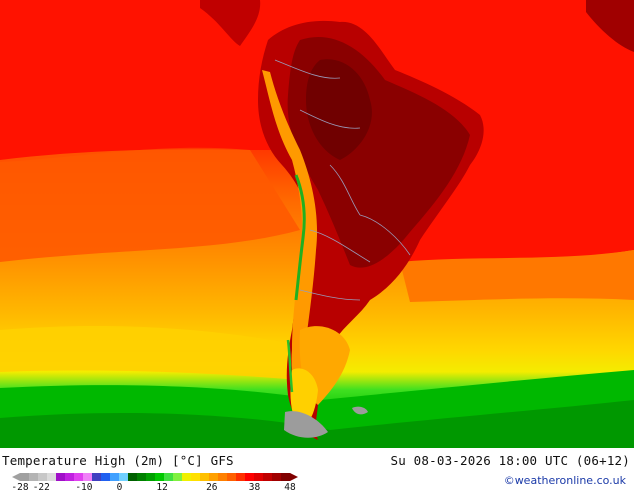  What do you see at coordinates (339, 109) in the screenshot?
I see `amazon-dark-core` at bounding box center [339, 109].